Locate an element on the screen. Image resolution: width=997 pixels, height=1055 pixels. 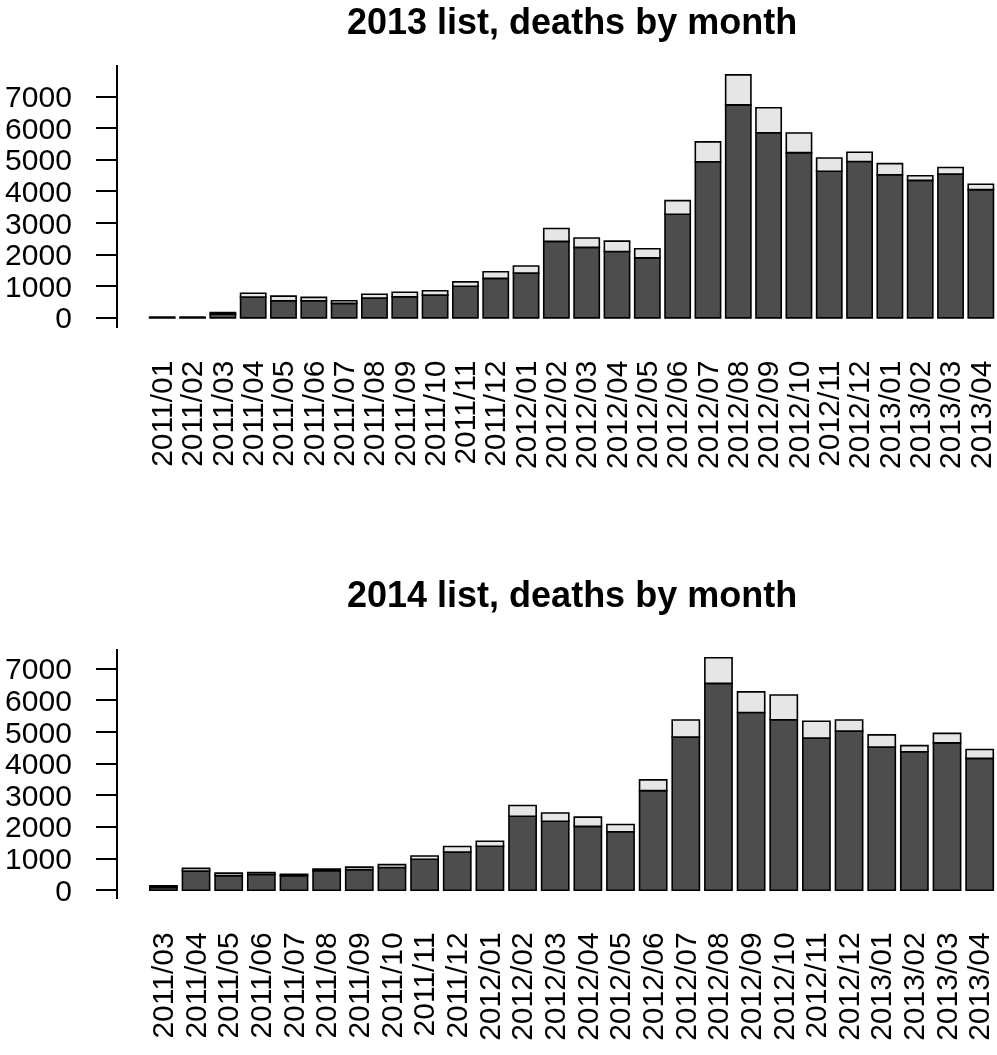
chart-title: 2013 list, deaths by month is located at coordinates (572, 21).